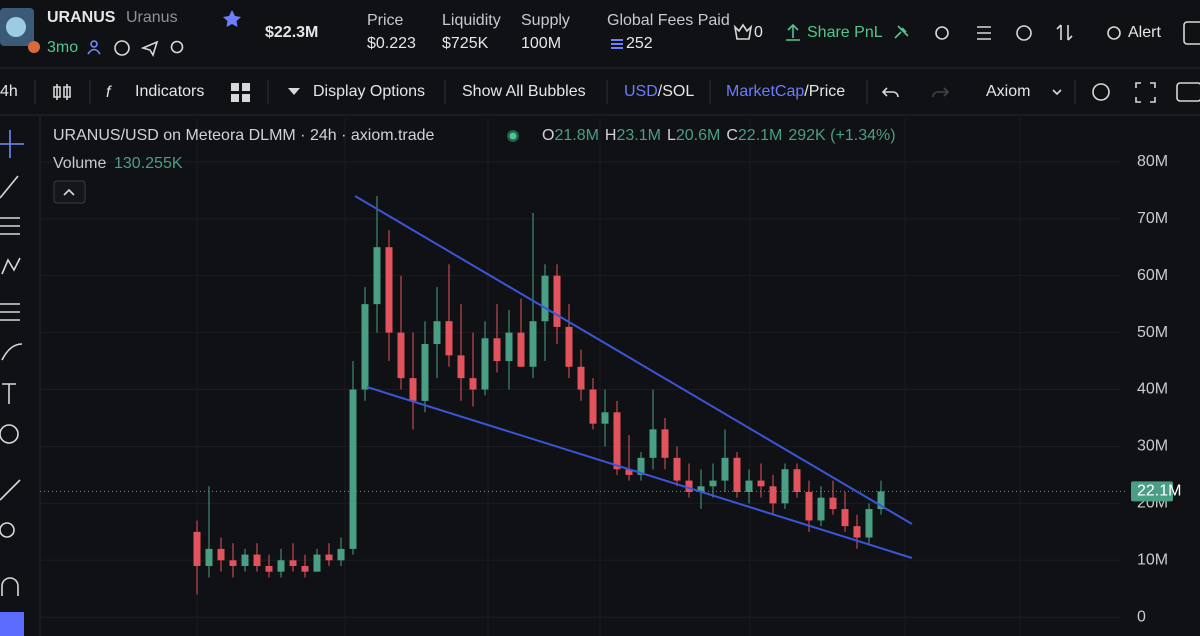 This screenshot has width=1200, height=636. I want to click on crown-icon, so click(743, 31).